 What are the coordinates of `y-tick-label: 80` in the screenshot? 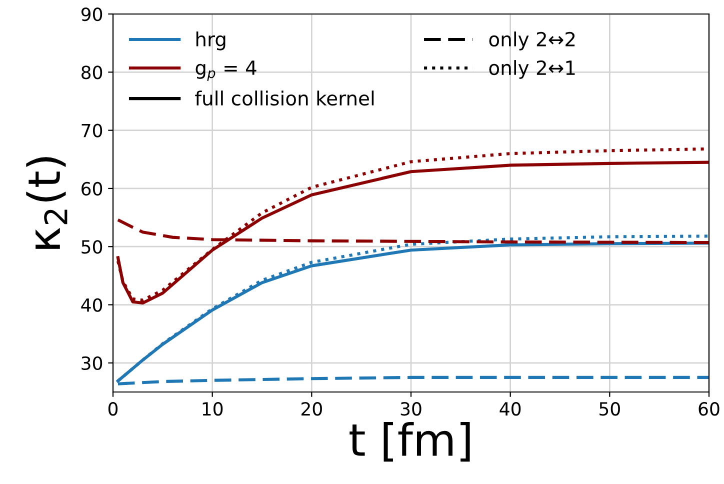 It's located at (92, 73).